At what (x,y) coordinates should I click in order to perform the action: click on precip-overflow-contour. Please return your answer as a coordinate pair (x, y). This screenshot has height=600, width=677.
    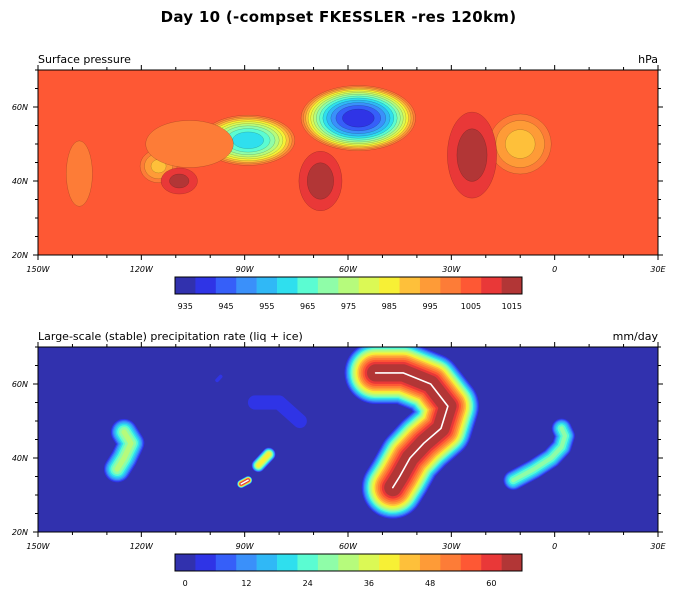
    Looking at the image, I should click on (244, 482).